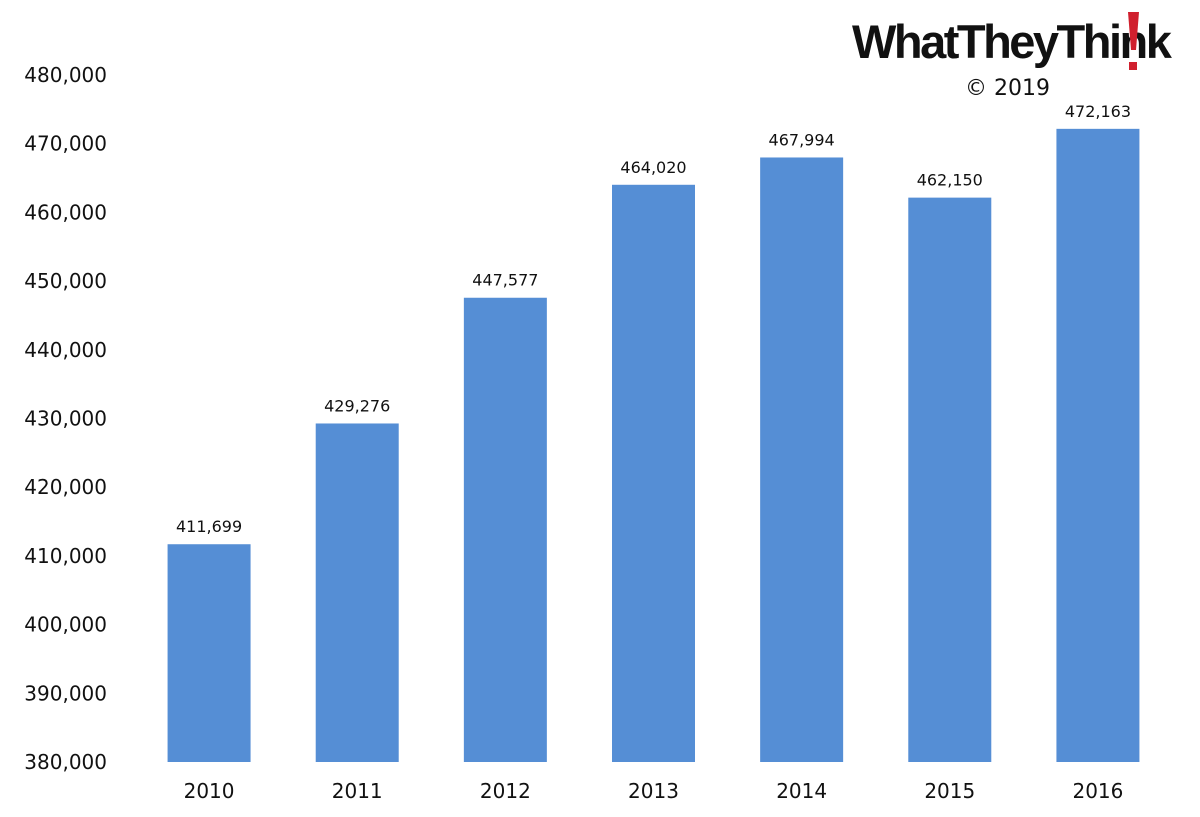 The image size is (1200, 817). I want to click on data-label-2014: 467,994, so click(802, 139).